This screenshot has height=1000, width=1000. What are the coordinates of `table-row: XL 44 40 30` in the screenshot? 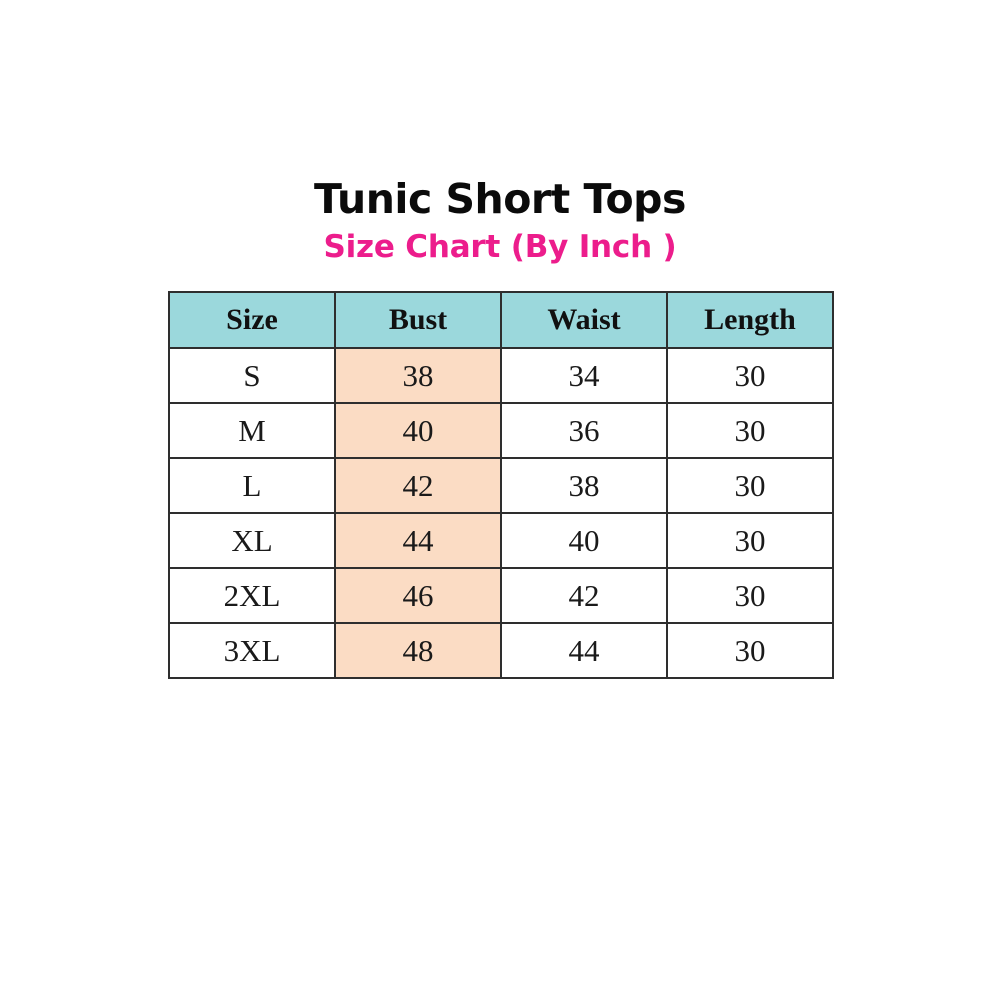 It's located at (501, 540).